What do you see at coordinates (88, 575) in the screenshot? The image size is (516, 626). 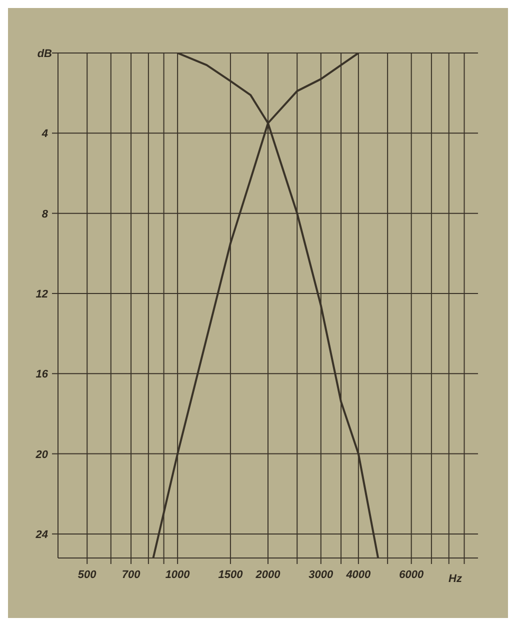 I see `x-tick-label: 500` at bounding box center [88, 575].